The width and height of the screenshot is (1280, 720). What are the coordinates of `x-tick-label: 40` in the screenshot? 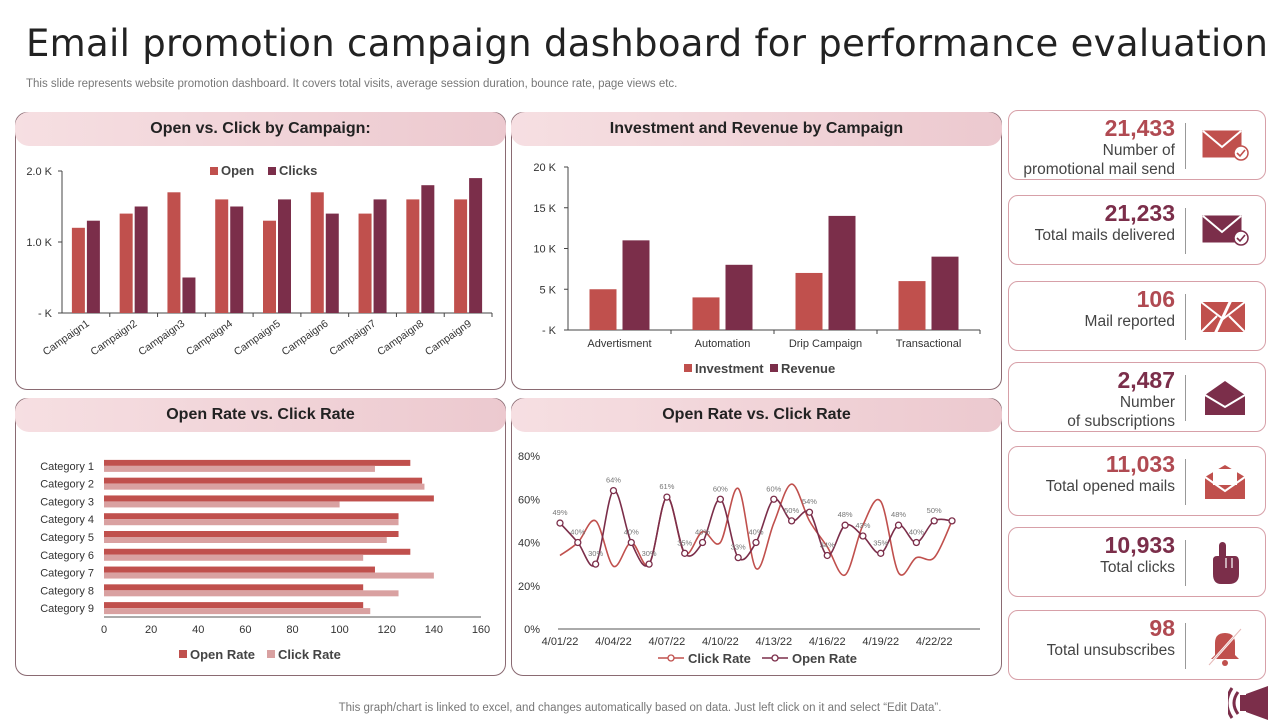 It's located at (198, 630).